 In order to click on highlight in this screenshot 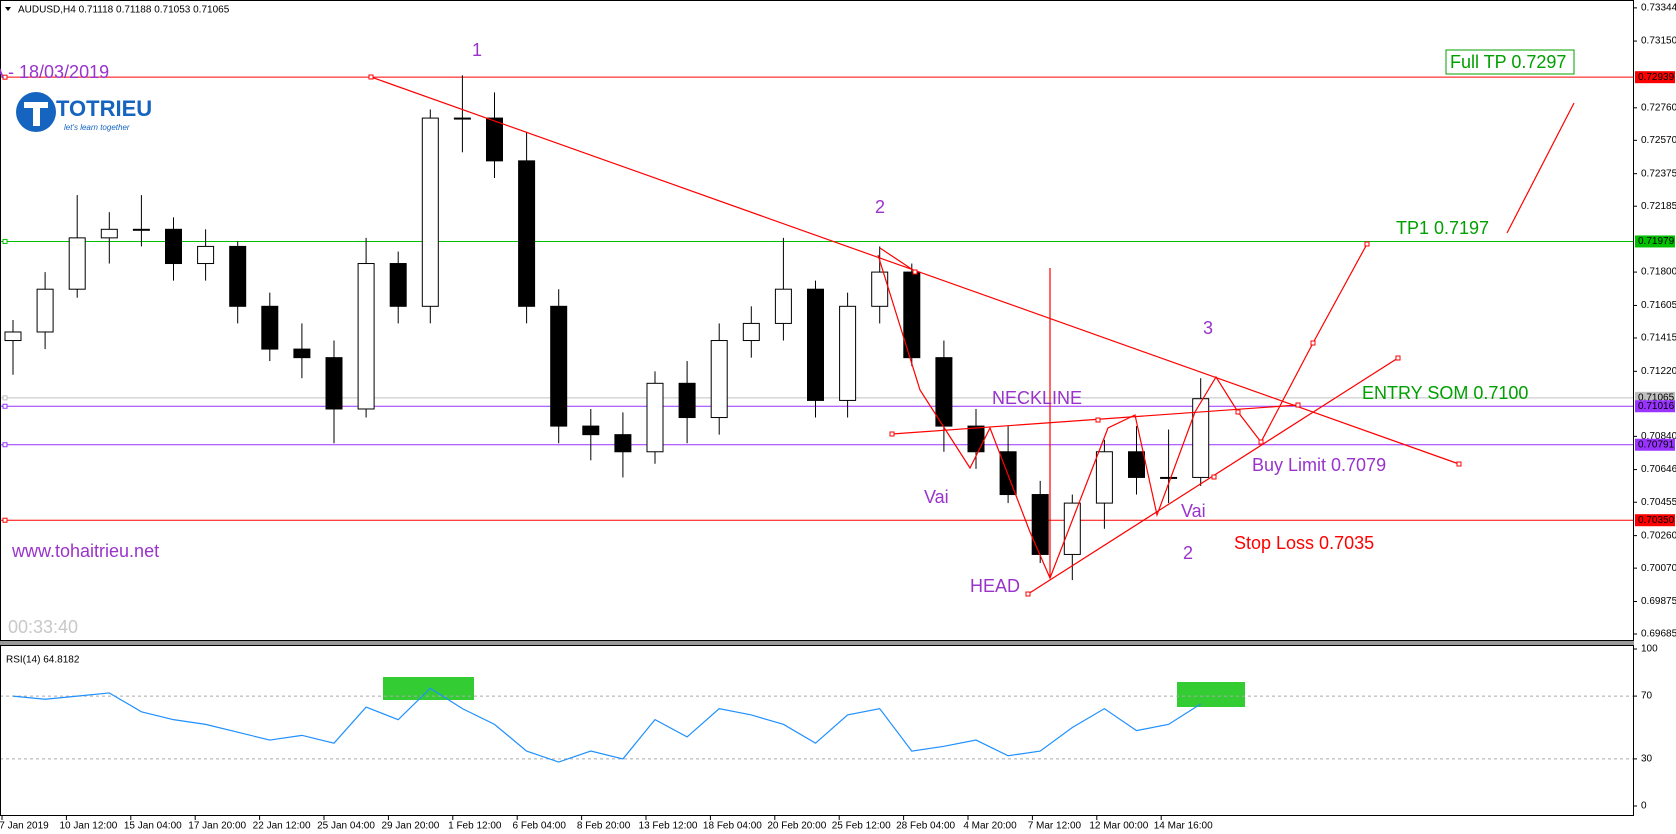, I will do `click(1211, 694)`.